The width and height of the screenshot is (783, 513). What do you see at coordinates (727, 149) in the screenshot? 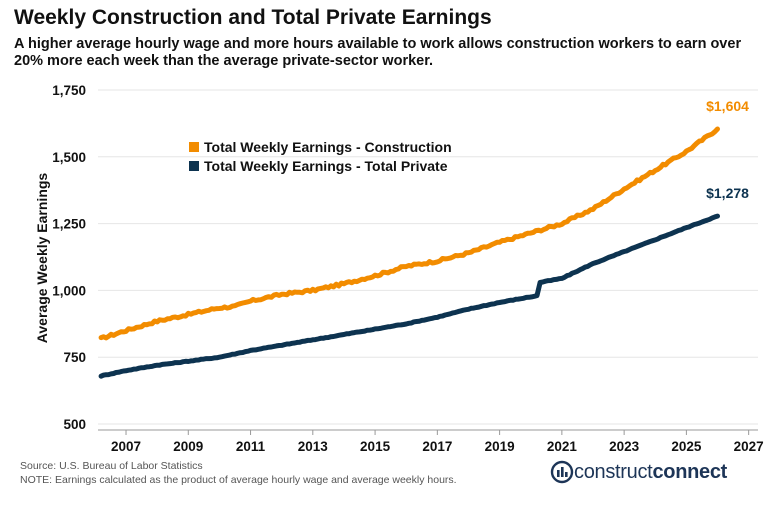
I see `end-labels: $1,604 $1,278` at bounding box center [727, 149].